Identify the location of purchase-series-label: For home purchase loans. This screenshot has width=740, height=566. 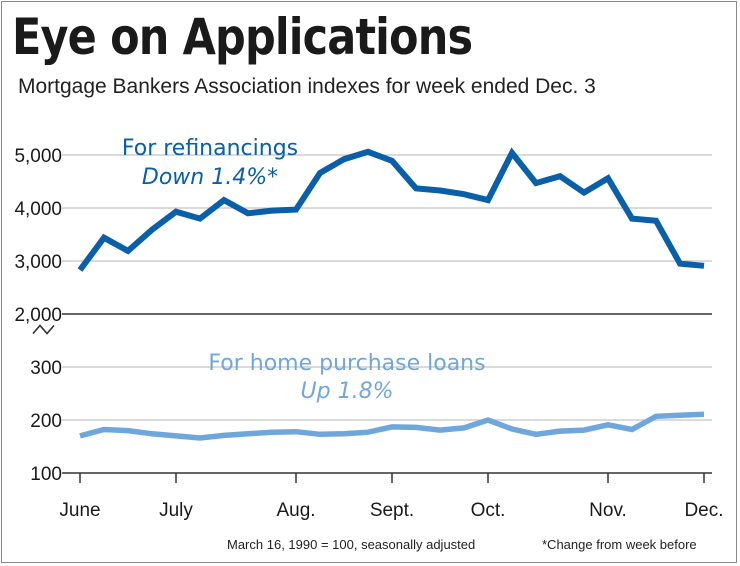
(346, 363).